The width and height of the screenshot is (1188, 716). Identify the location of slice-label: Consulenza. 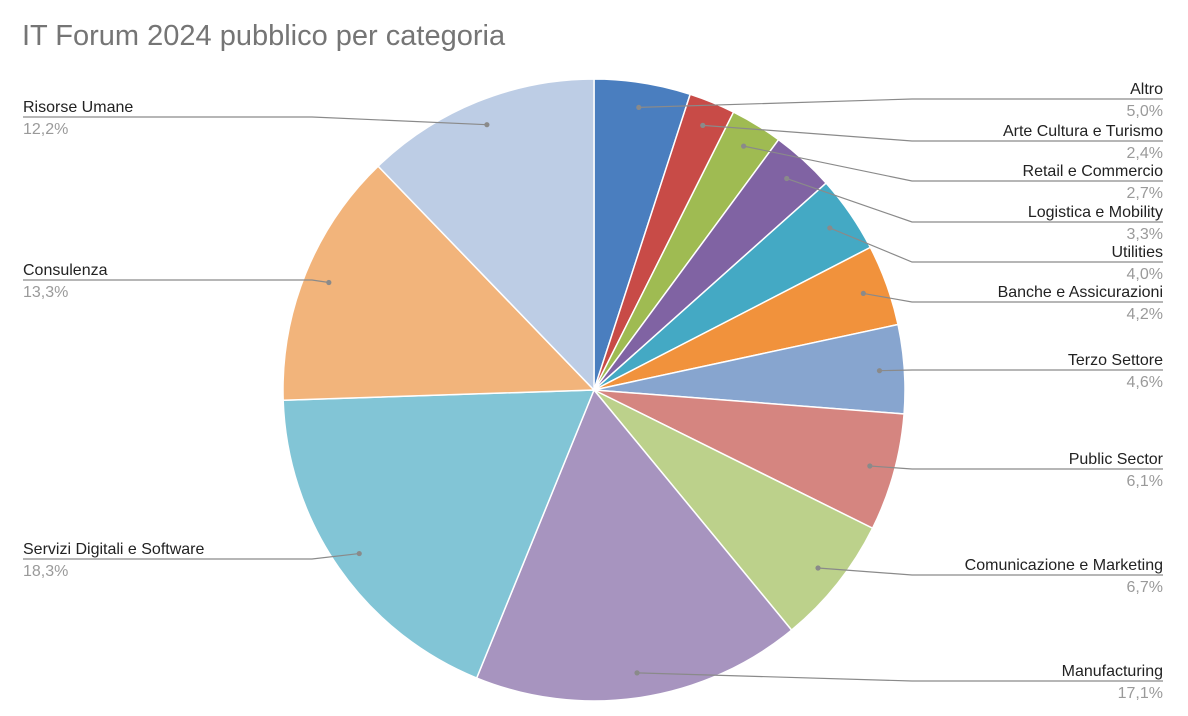
(65, 270).